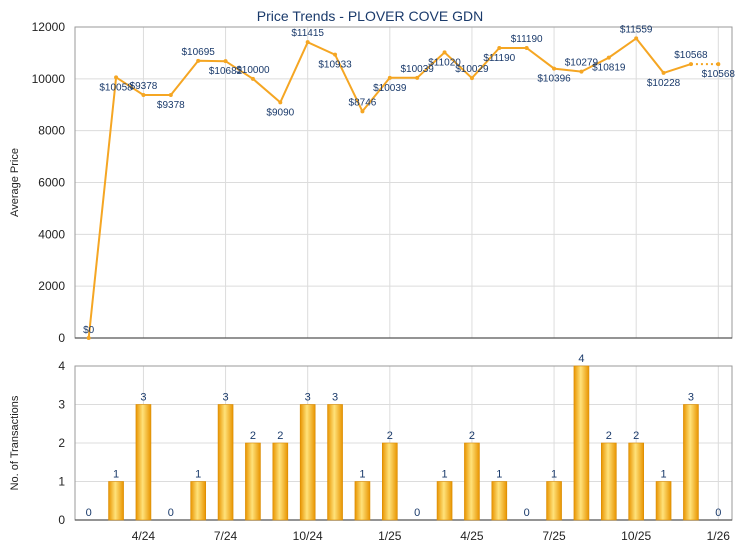  Describe the element at coordinates (116, 87) in the screenshot. I see `price-data-label: $10058` at that location.